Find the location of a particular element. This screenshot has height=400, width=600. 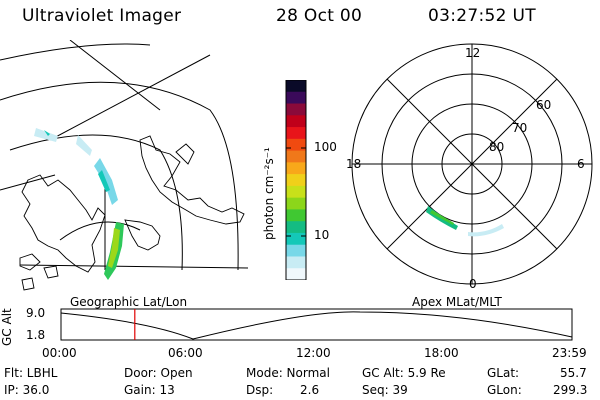

mlt-label-right: 6 is located at coordinates (581, 164).